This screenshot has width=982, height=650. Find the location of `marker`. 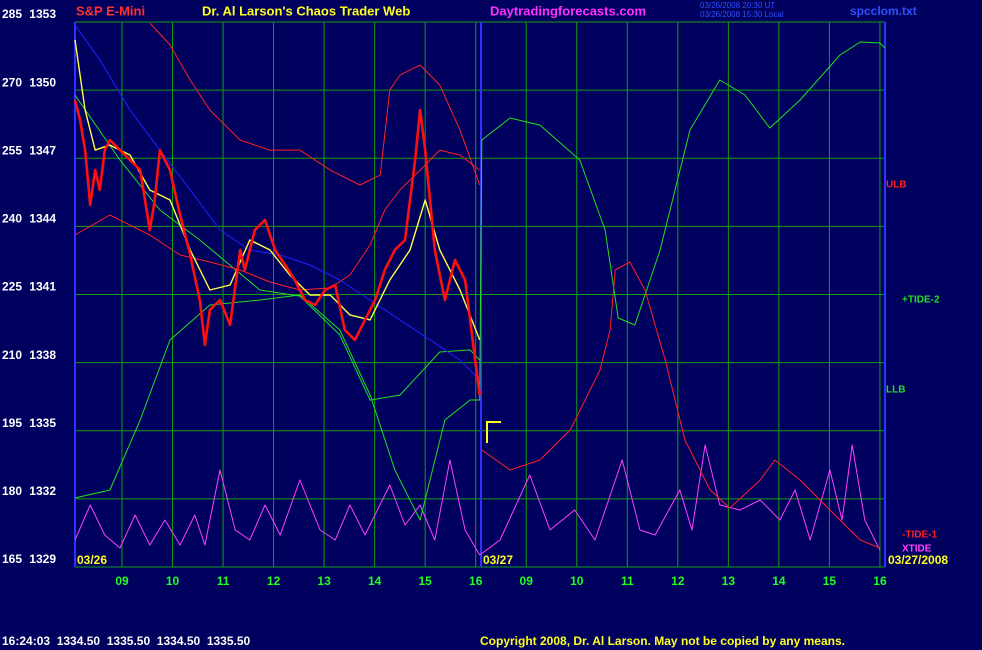

marker is located at coordinates (493, 432).